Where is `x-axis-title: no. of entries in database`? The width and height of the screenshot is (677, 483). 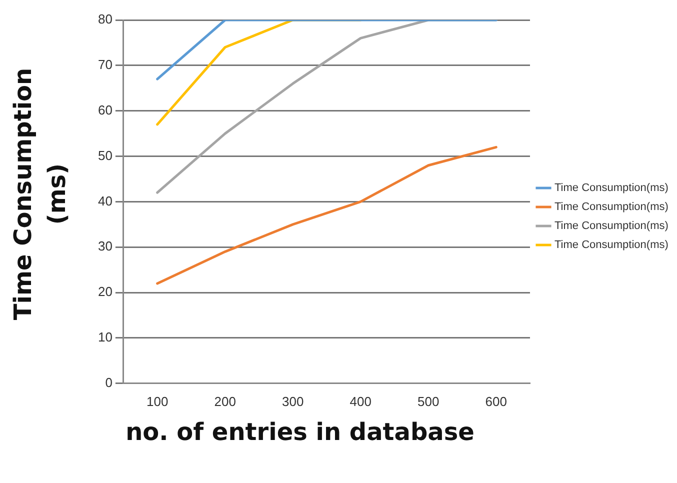
x-axis-title: no. of entries in database is located at coordinates (300, 432).